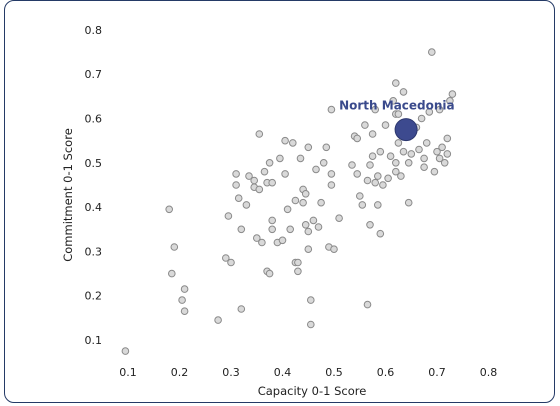 The width and height of the screenshot is (560, 406). Describe the element at coordinates (397, 106) in the screenshot. I see `highlight-label: North Macedonia` at that location.